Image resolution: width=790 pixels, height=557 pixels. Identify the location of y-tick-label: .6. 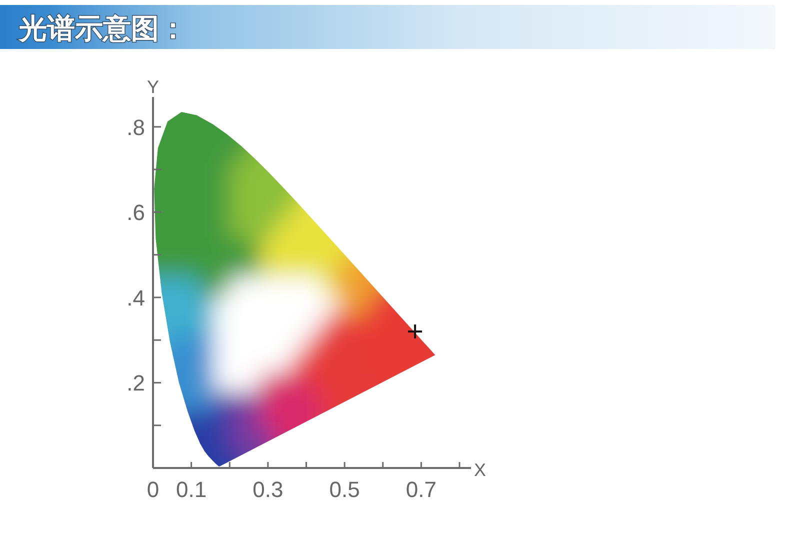
(135, 213).